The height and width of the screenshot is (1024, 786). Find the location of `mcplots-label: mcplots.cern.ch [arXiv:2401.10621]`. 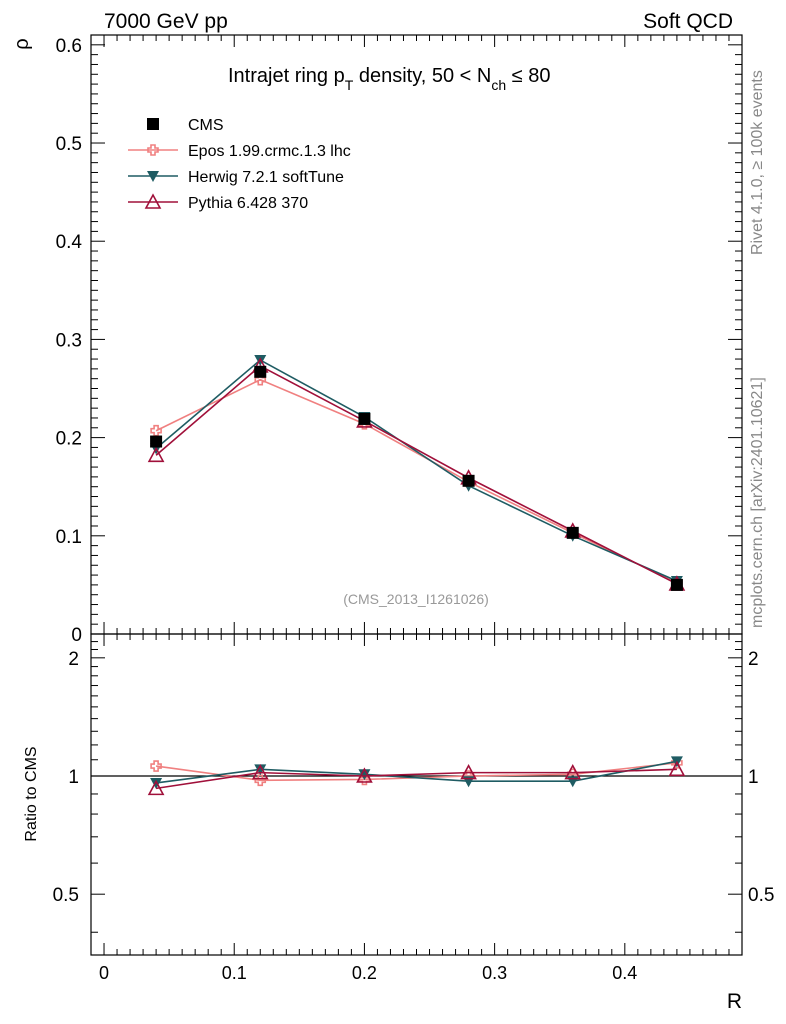

mcplots-label: mcplots.cern.ch [arXiv:2401.10621] is located at coordinates (757, 502).